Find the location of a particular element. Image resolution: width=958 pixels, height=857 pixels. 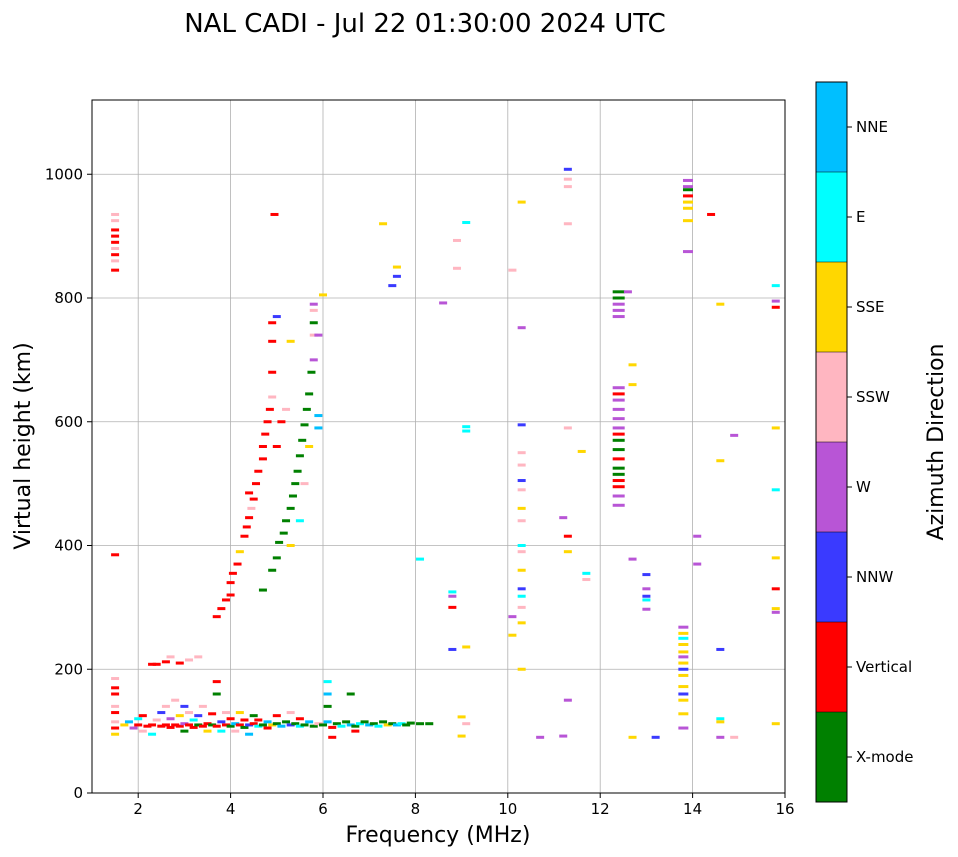

colorbar-label-e: E is located at coordinates (860, 217).